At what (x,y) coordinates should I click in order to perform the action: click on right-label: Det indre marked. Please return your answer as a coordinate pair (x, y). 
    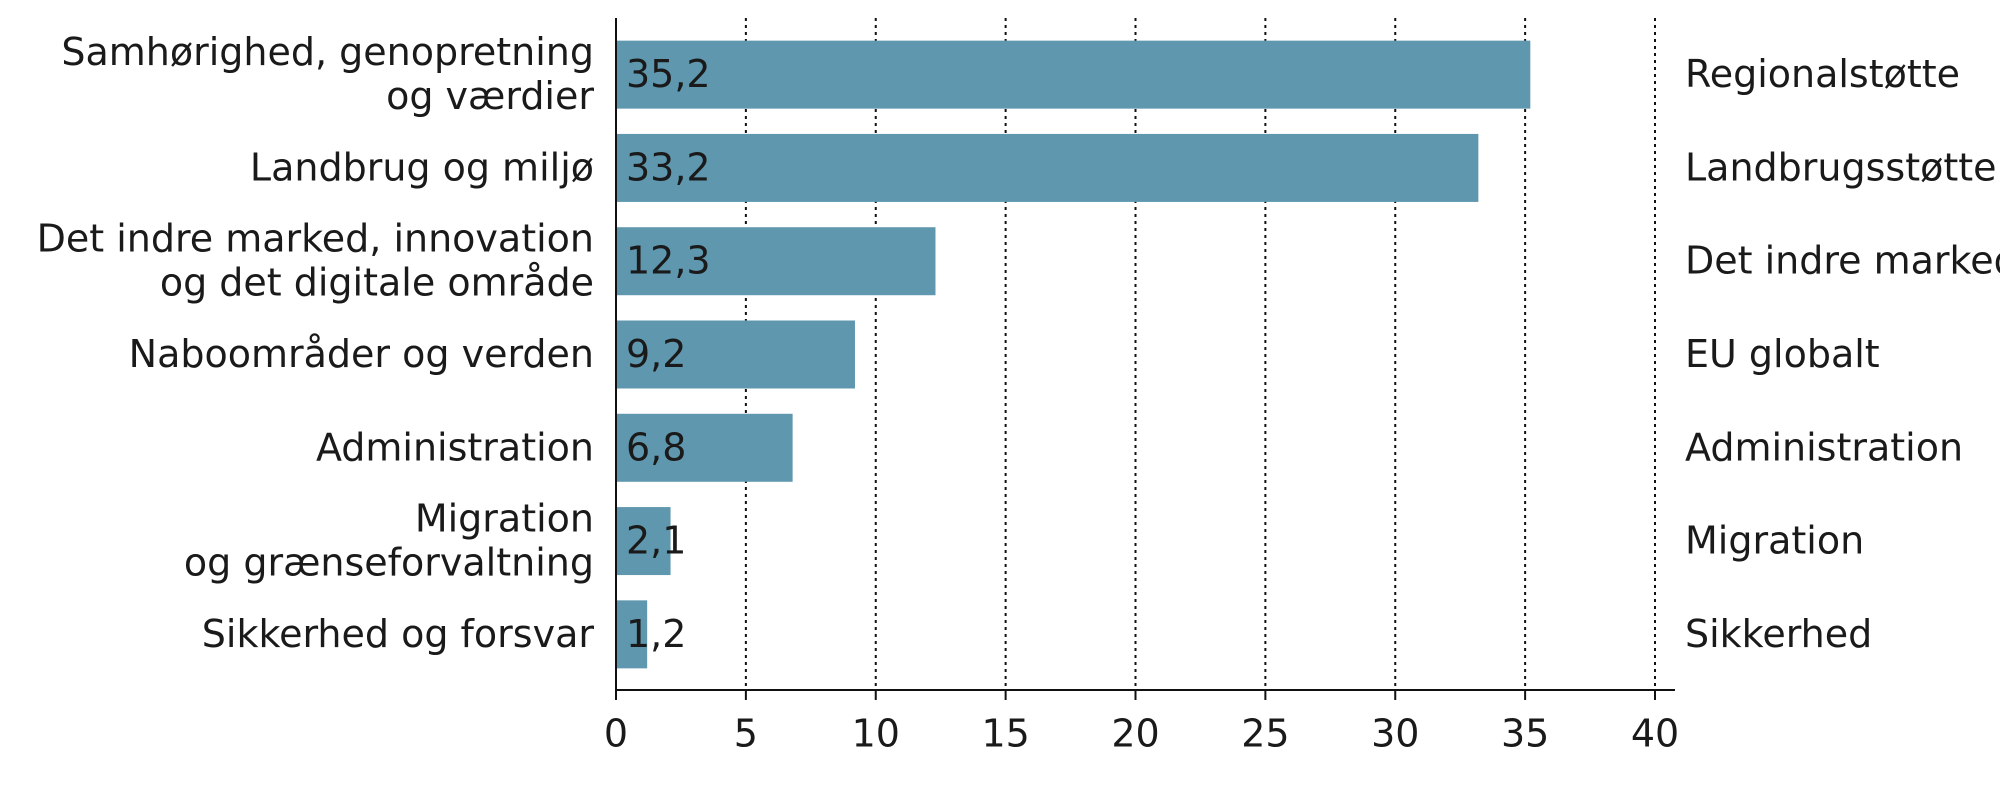
    Looking at the image, I should click on (1842, 261).